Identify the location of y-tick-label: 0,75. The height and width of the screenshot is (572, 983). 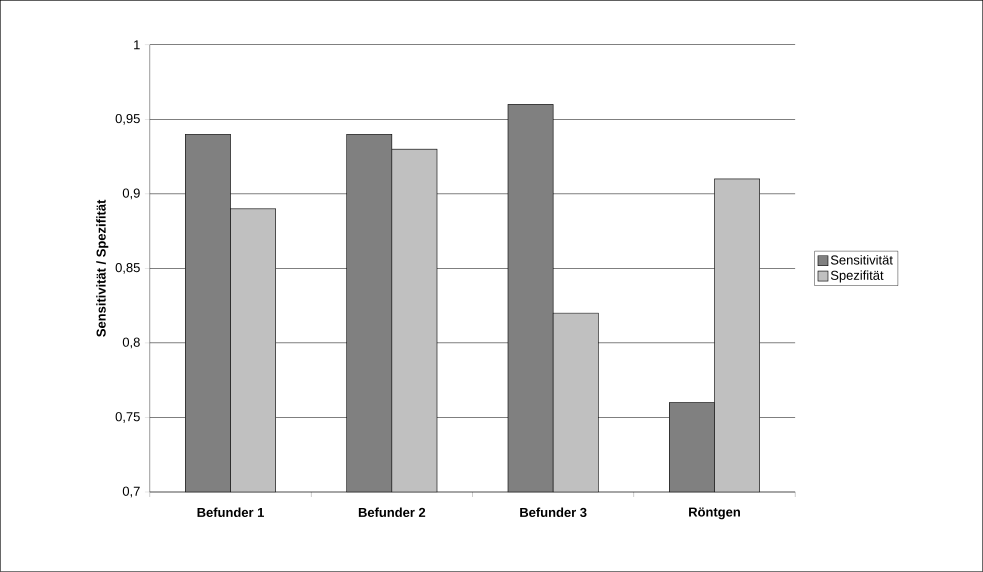
(128, 417).